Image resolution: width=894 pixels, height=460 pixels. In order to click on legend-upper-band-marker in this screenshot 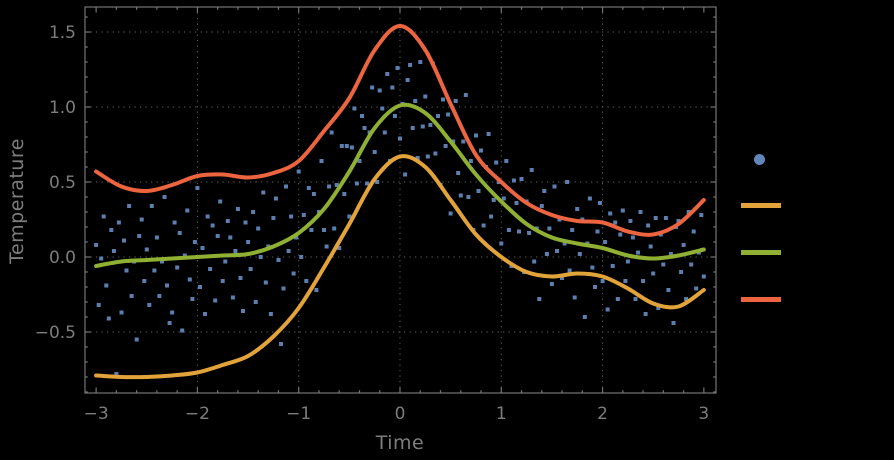, I will do `click(761, 299)`.